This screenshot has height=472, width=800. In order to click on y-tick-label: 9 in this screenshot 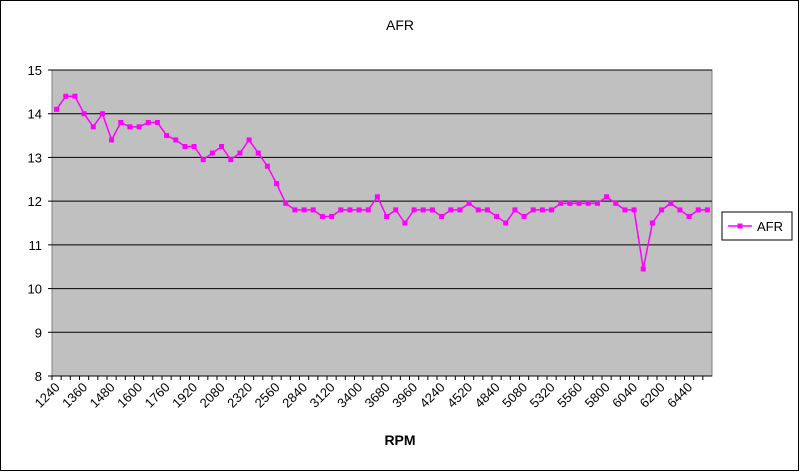, I will do `click(38, 332)`.